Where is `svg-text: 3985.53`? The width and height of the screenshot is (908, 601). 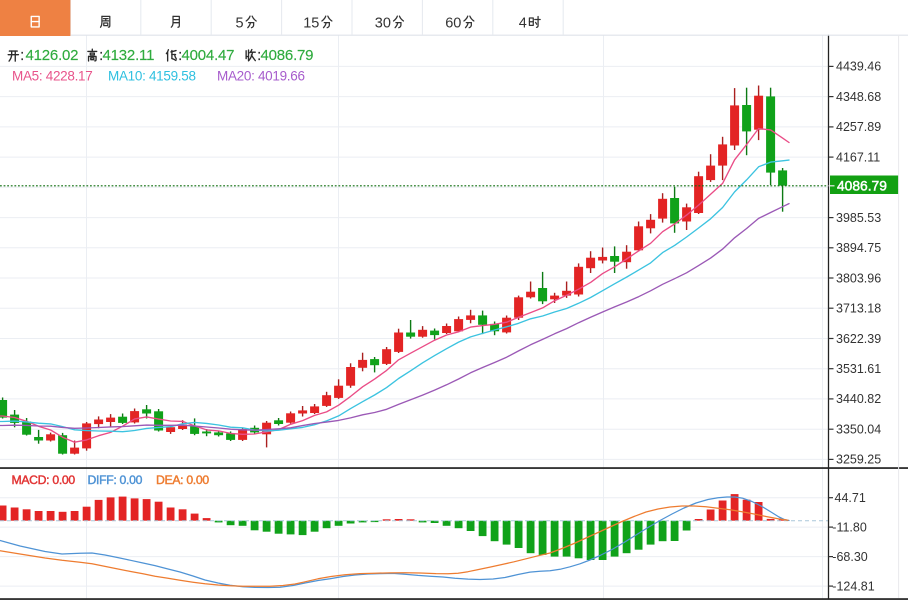 svg-text: 3985.53 is located at coordinates (858, 218).